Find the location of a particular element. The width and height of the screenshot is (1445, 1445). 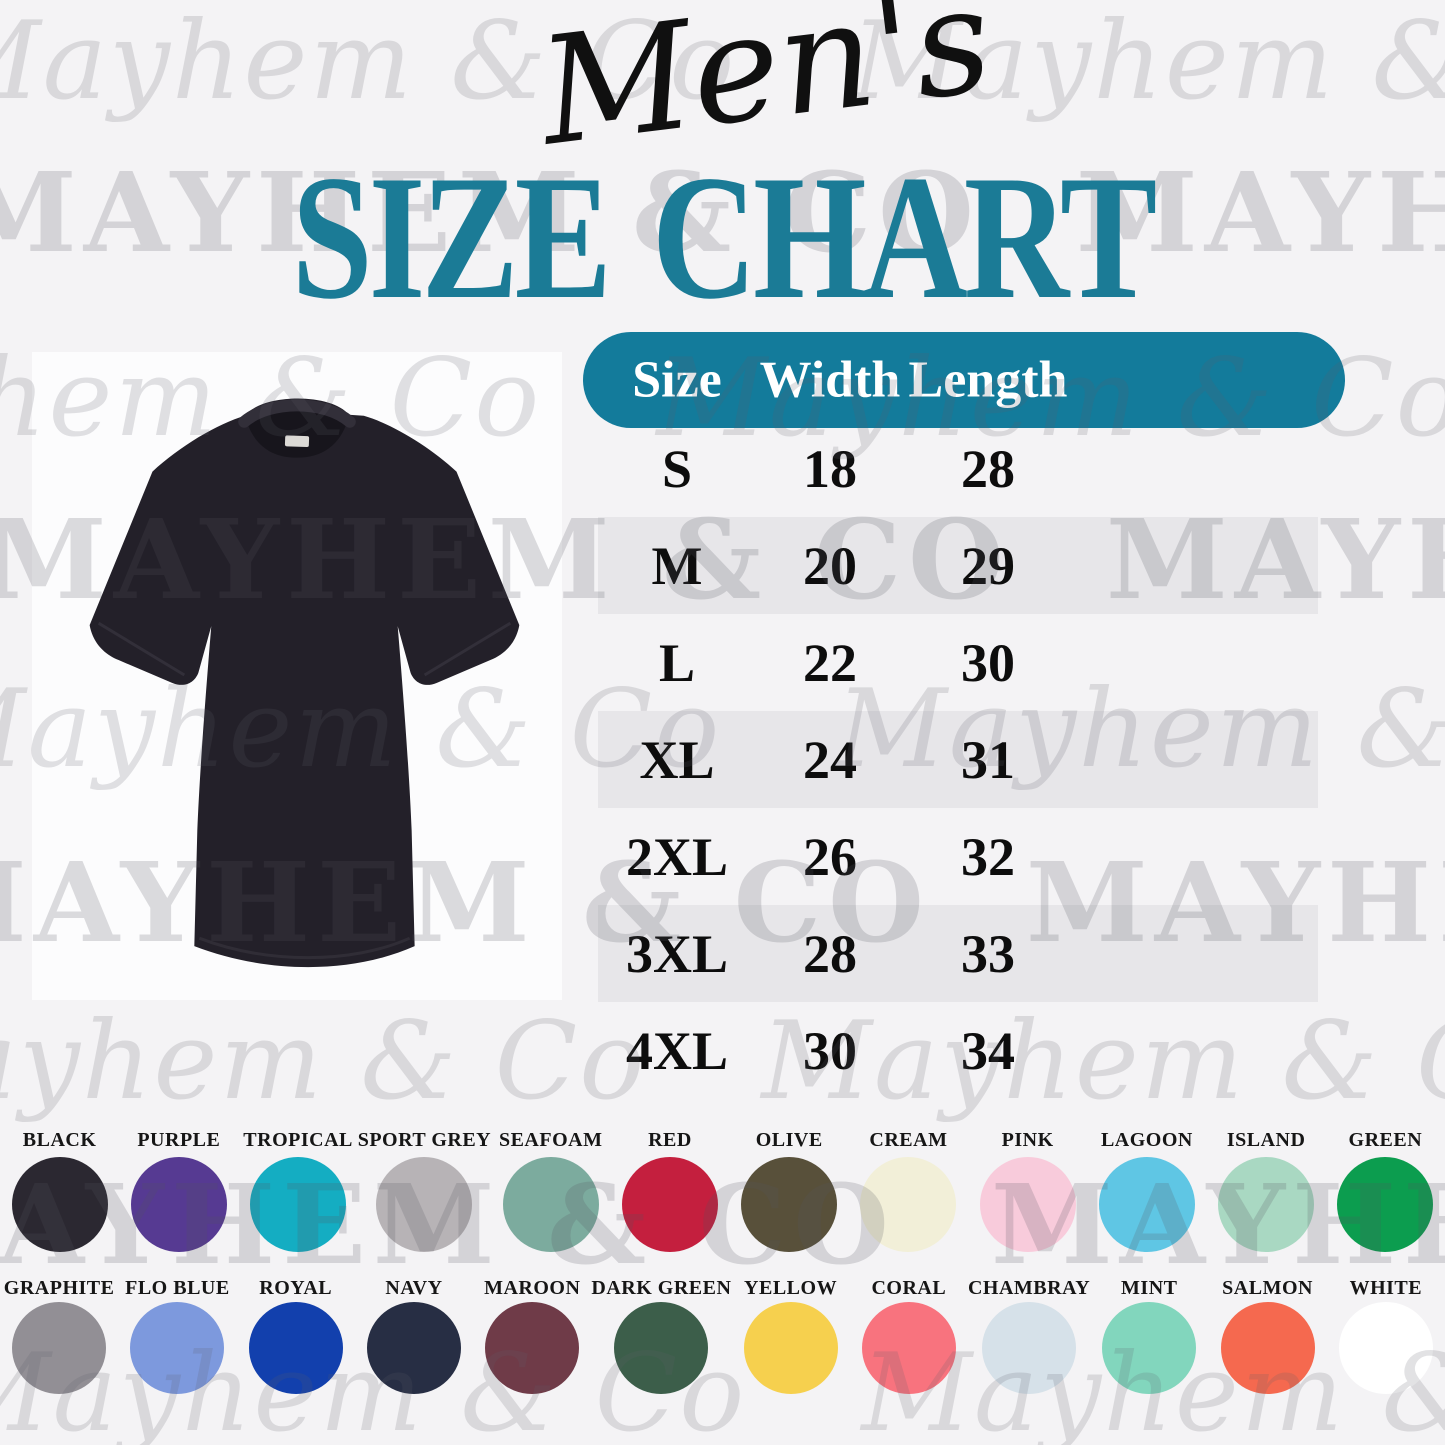

swatch-label: FLO BLUE is located at coordinates (177, 1288).